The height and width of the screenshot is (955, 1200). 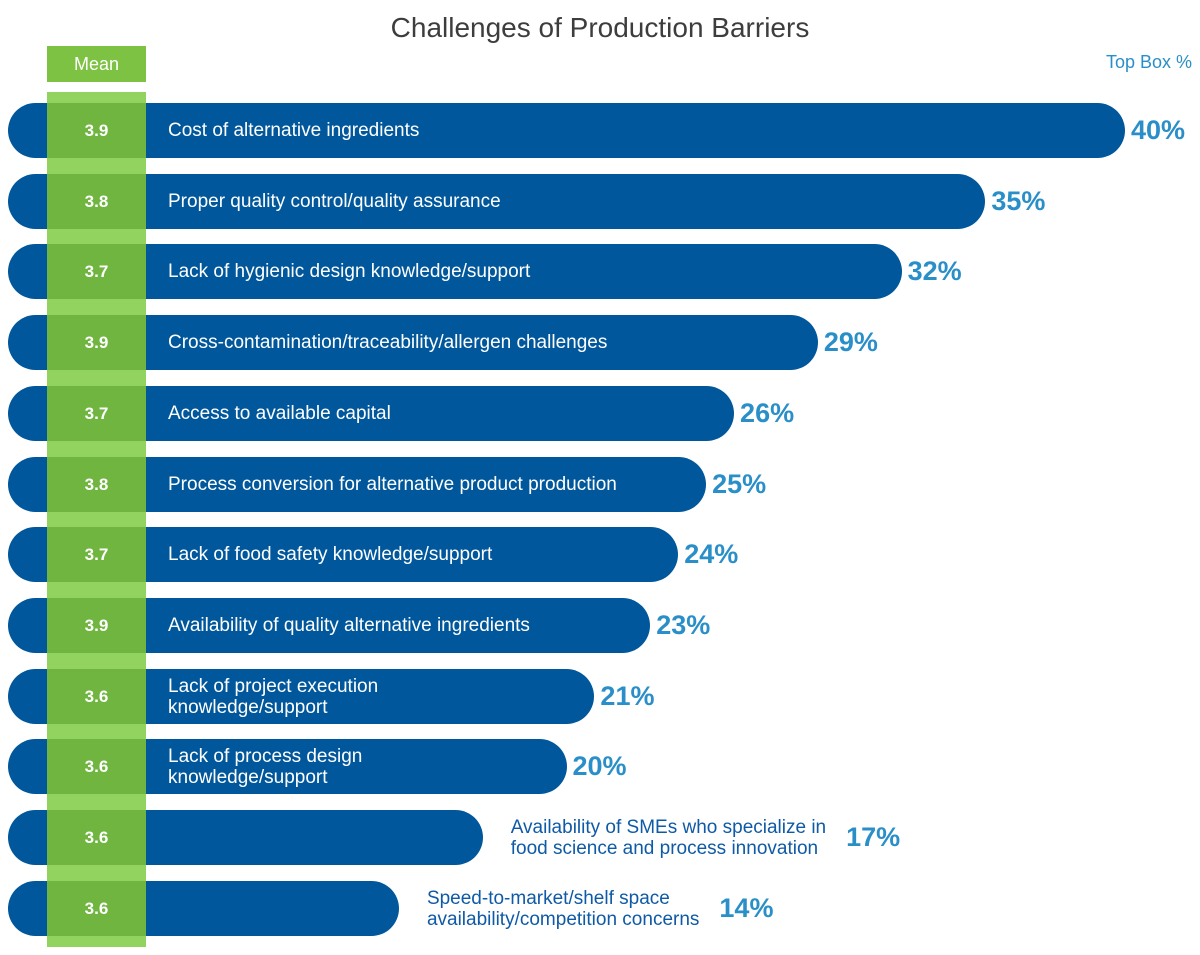 What do you see at coordinates (873, 837) in the screenshot?
I see `value-label-11: 17%` at bounding box center [873, 837].